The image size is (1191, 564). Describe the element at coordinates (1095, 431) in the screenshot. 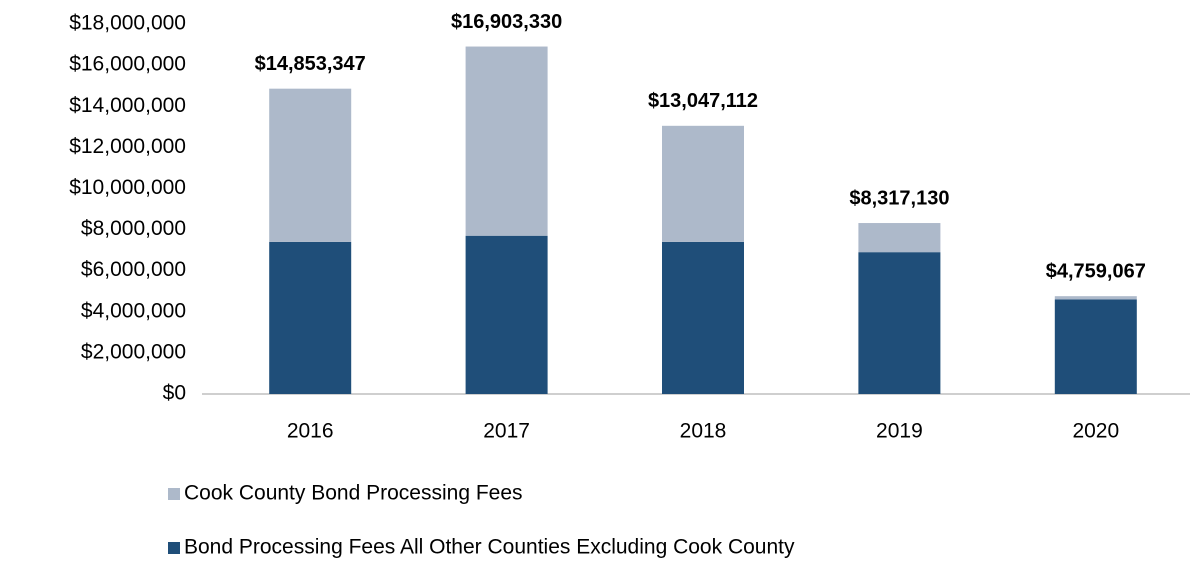

I see `x-tick-label: 2020` at that location.